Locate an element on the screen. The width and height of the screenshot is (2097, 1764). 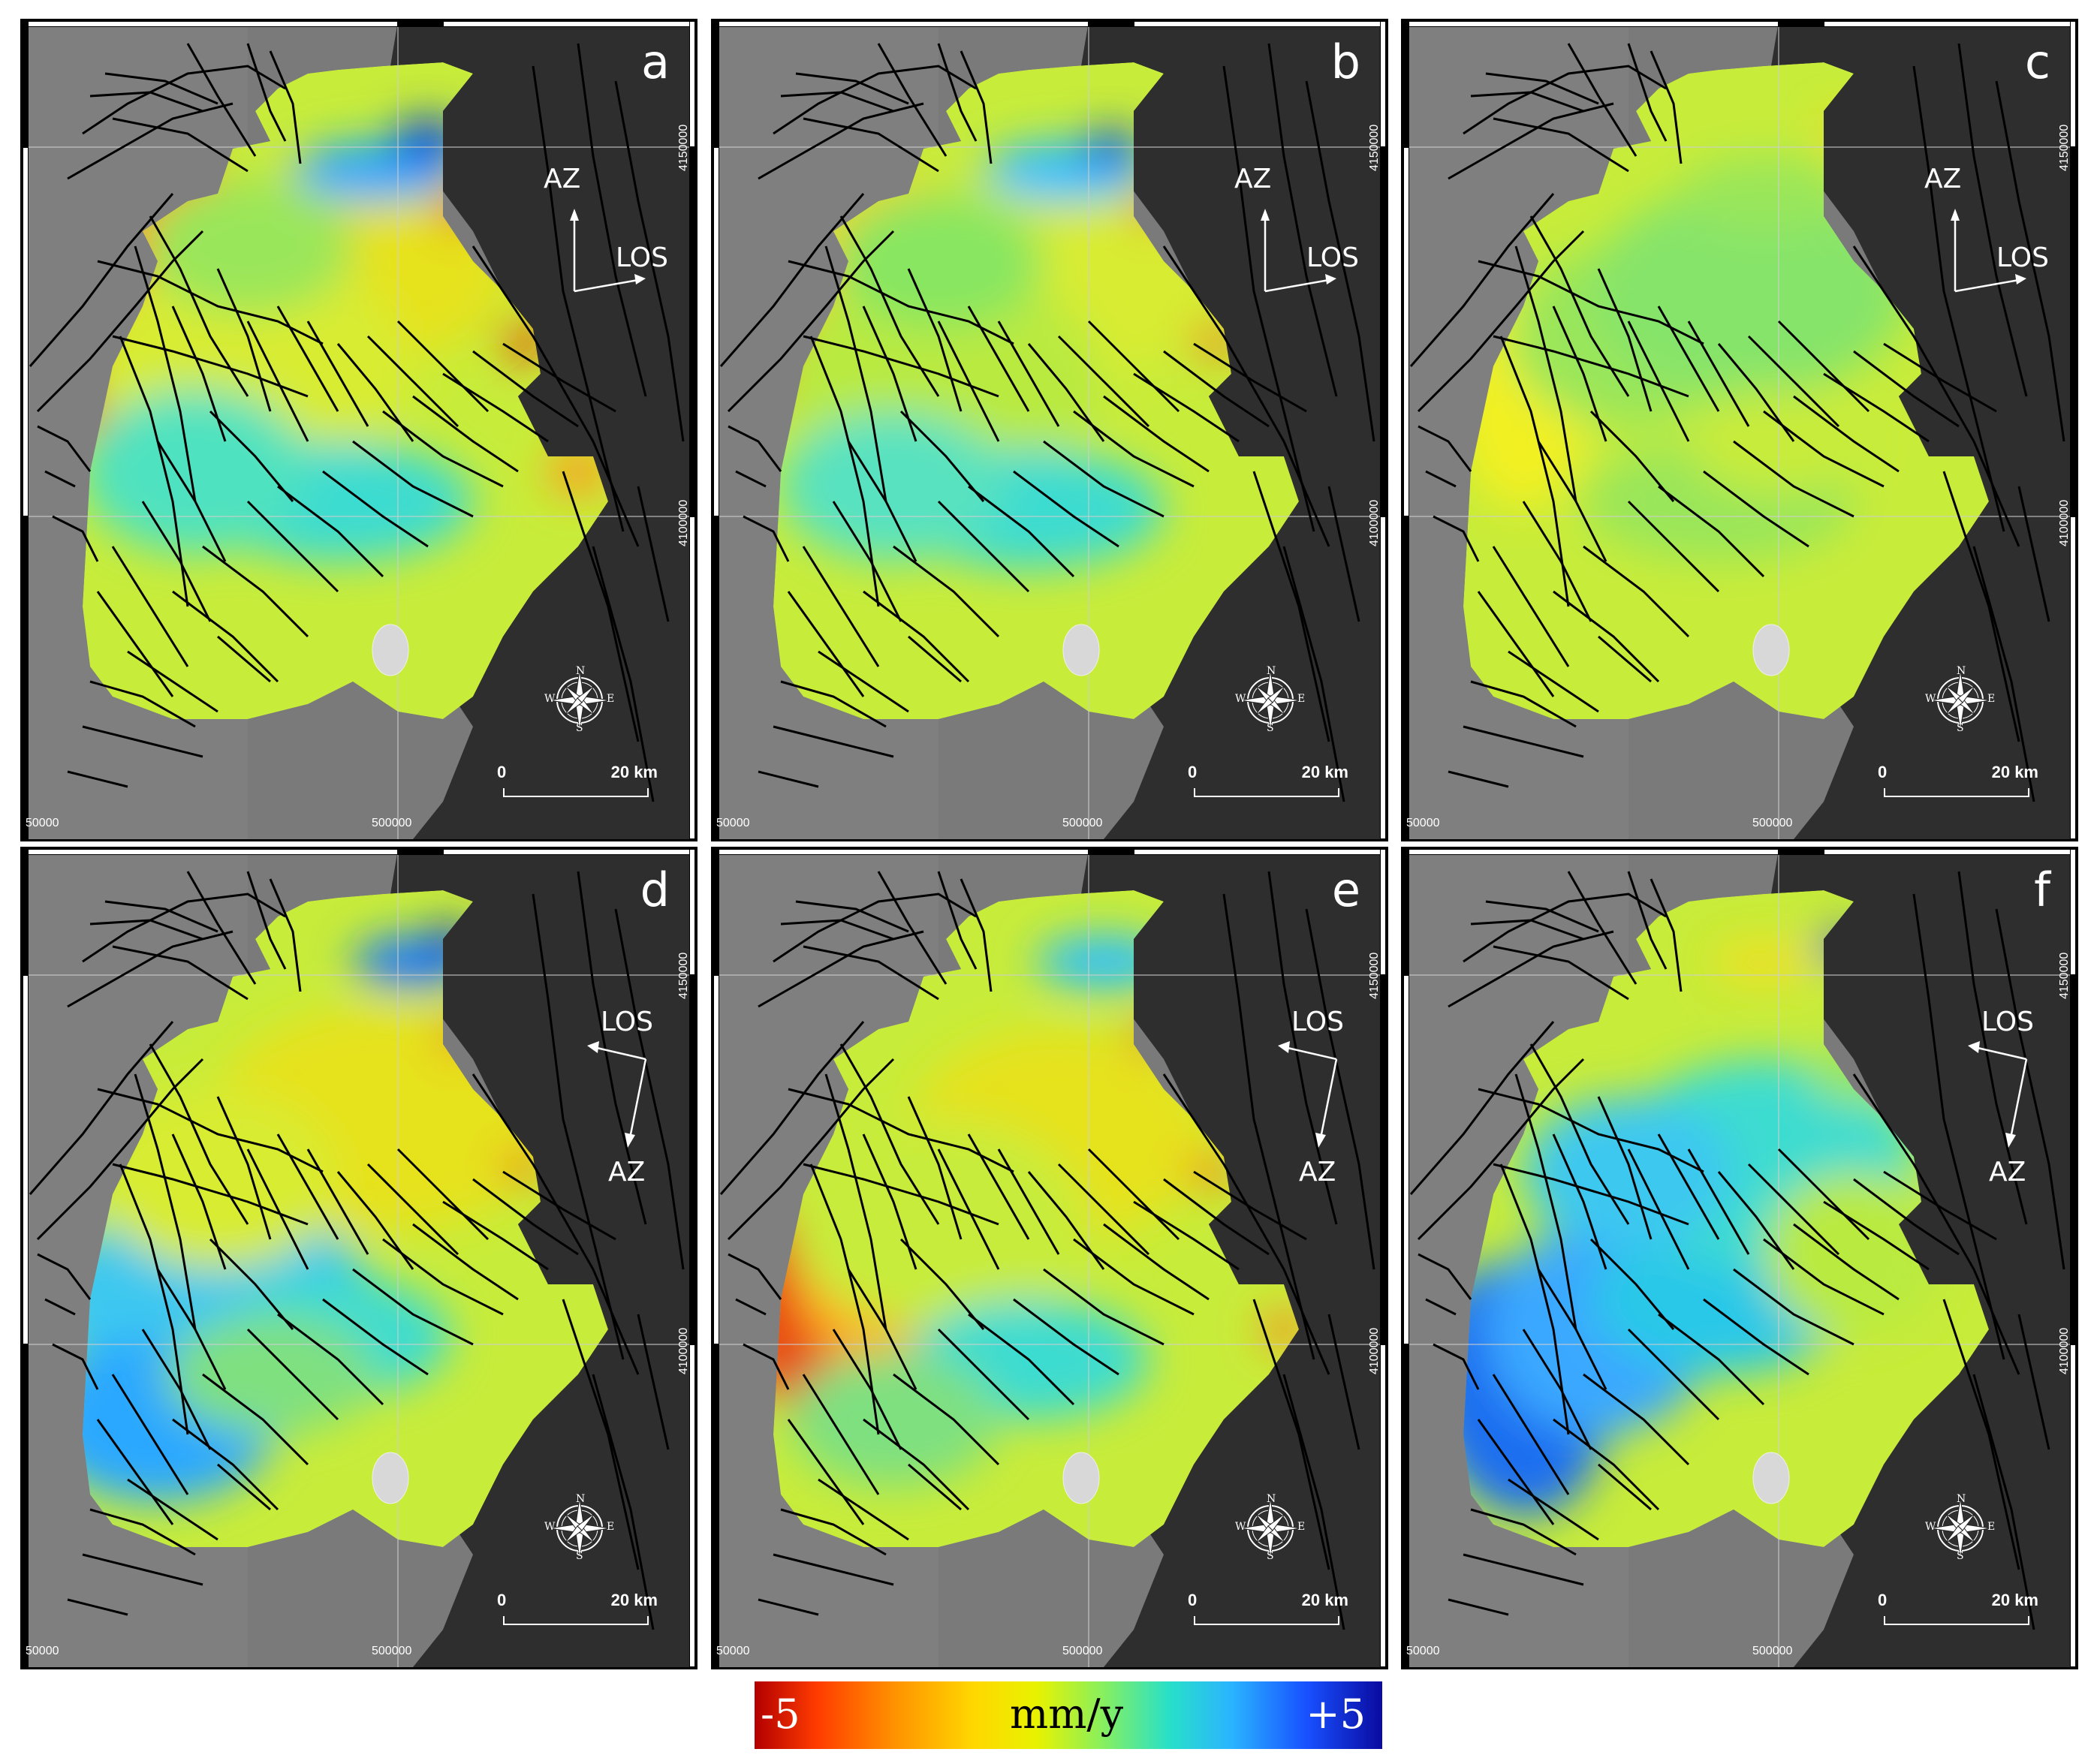
colorbar-min-label: -5 is located at coordinates (780, 1714).